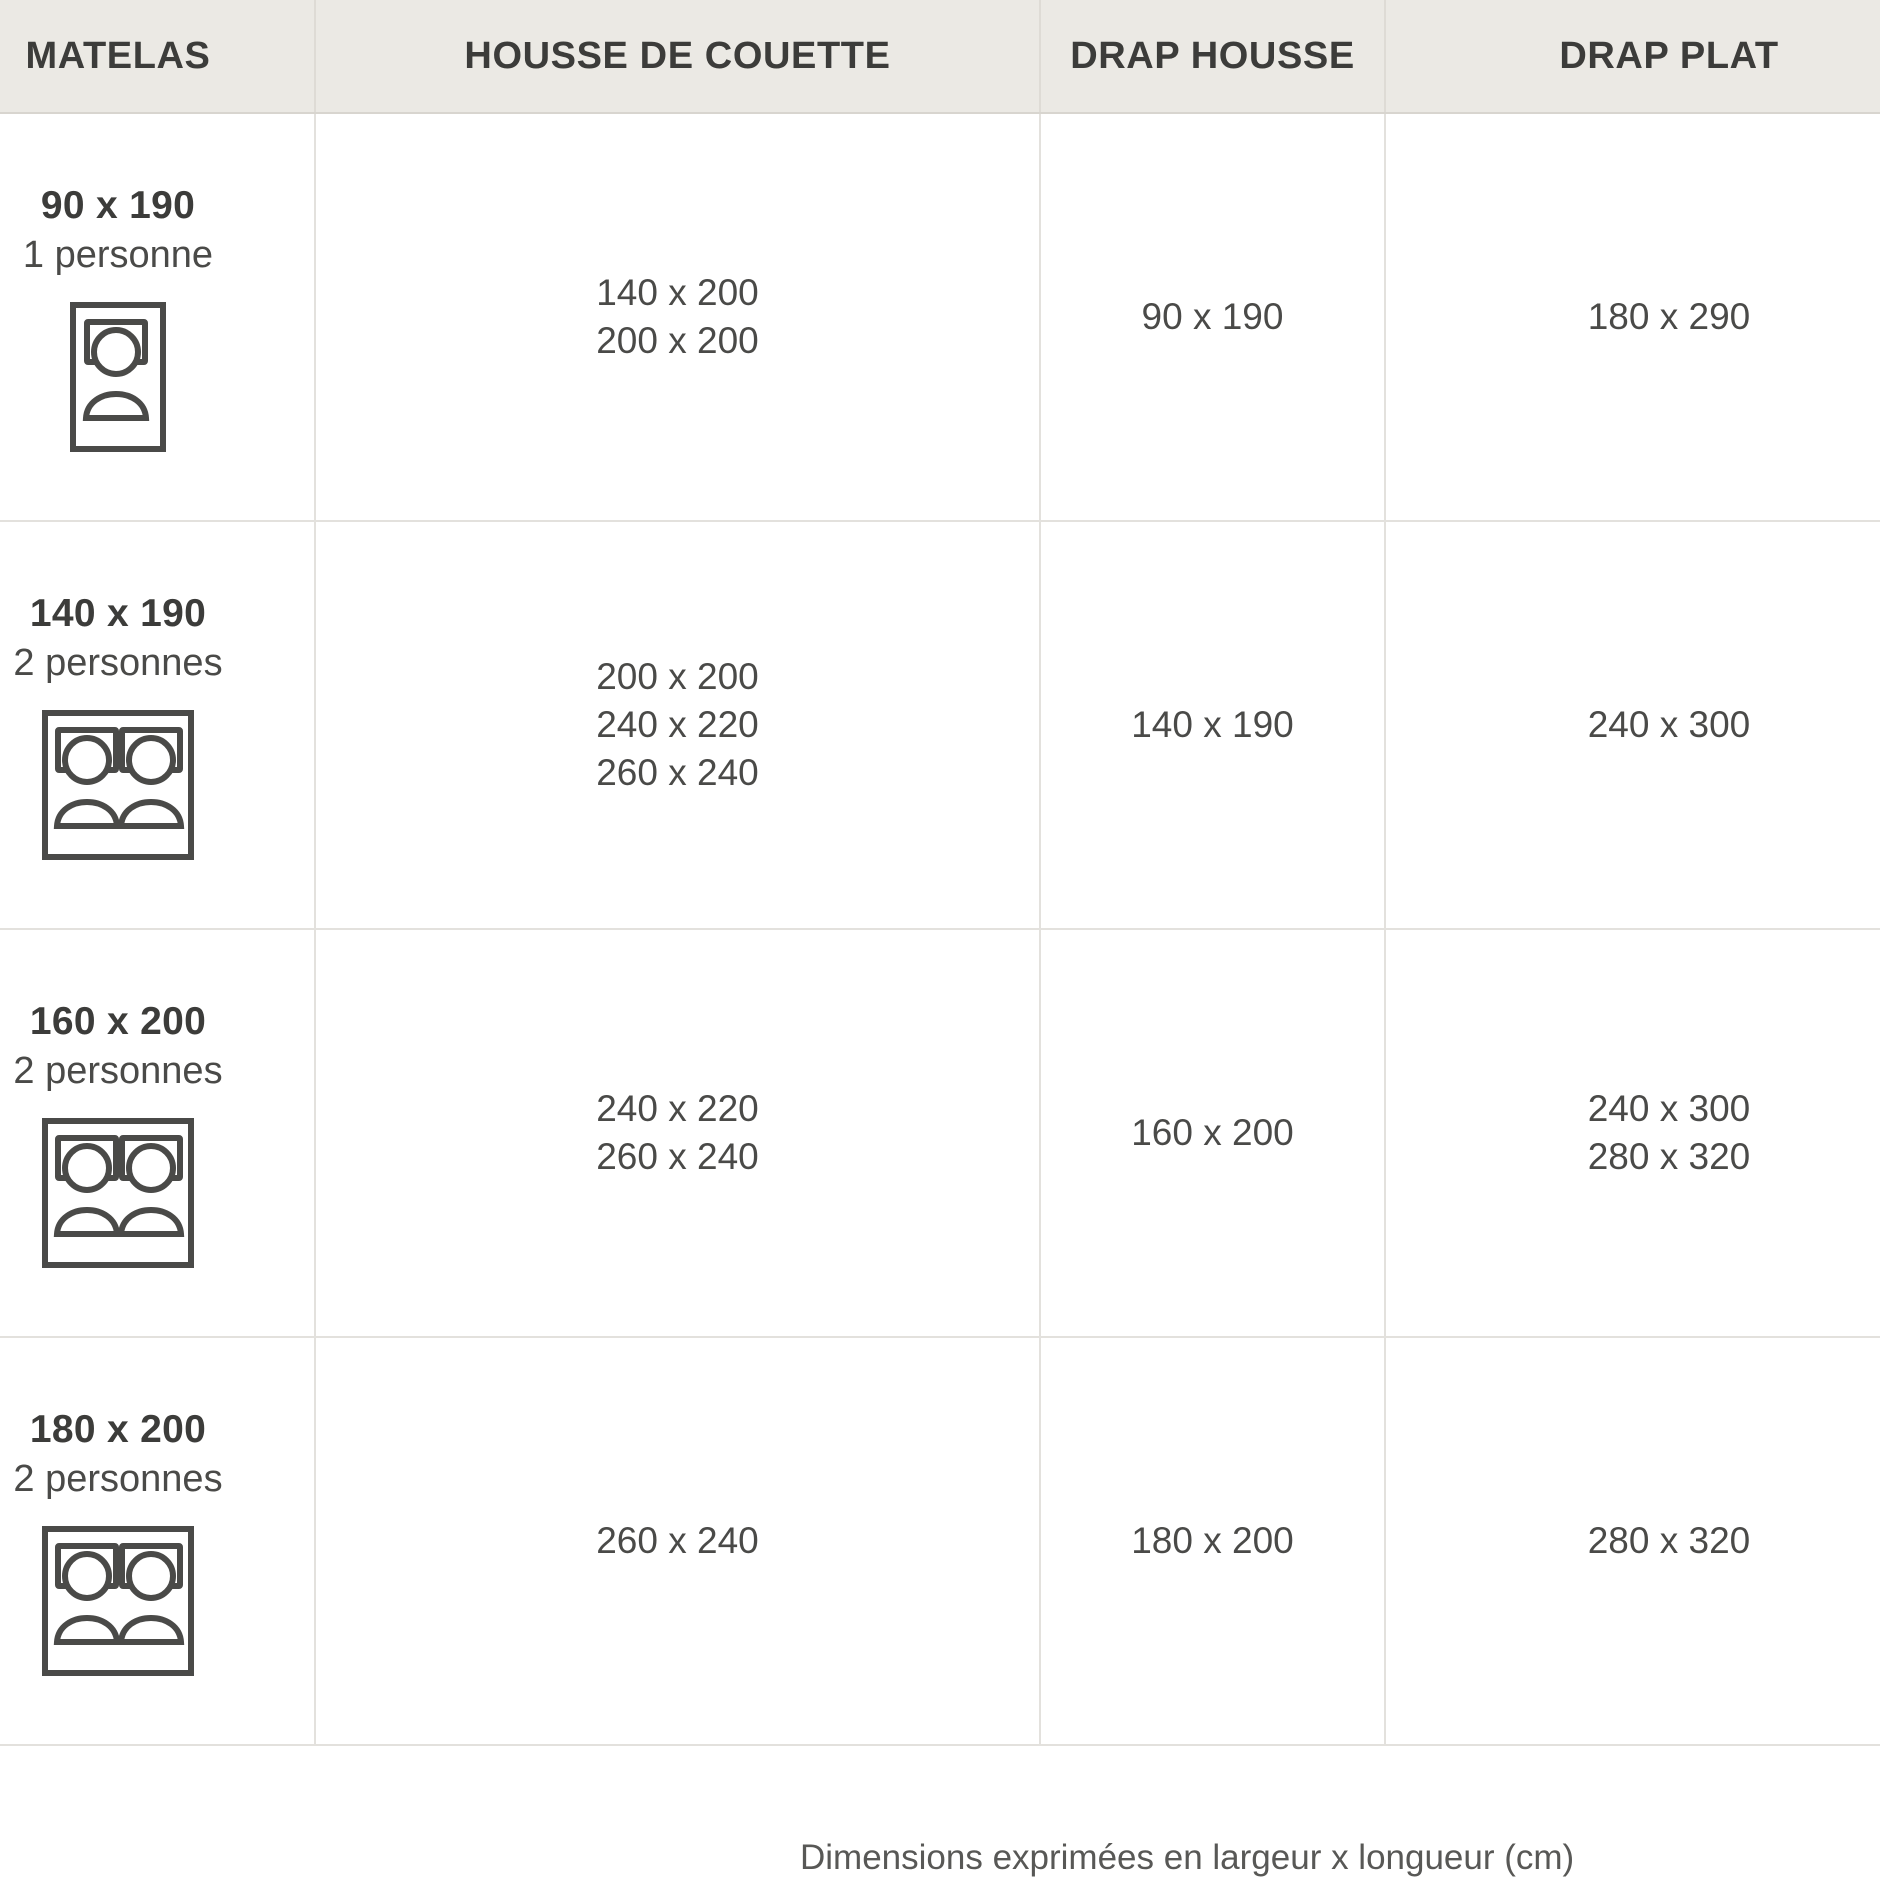  Describe the element at coordinates (118, 1022) in the screenshot. I see `matelas-size-label: 160 x 200` at that location.